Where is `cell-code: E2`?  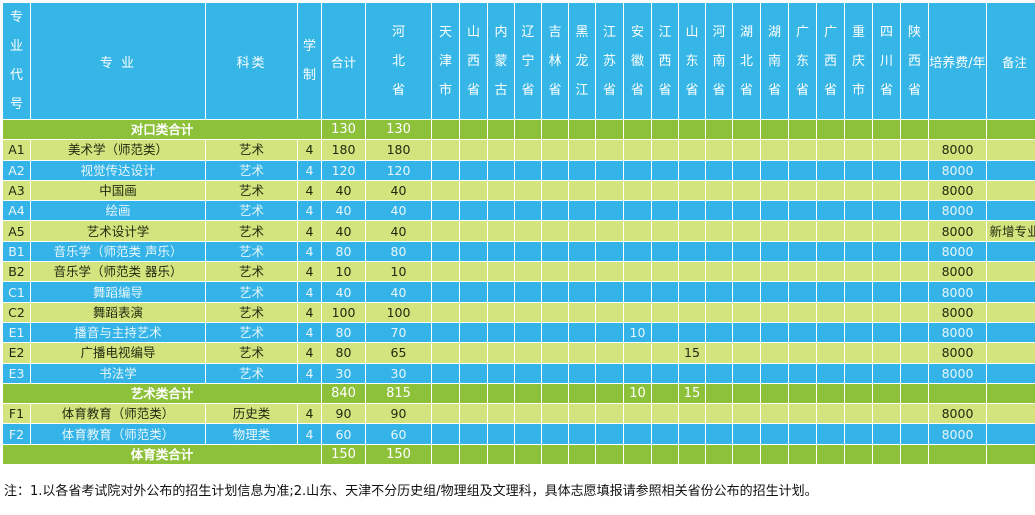
cell-code: E2 is located at coordinates (16, 353).